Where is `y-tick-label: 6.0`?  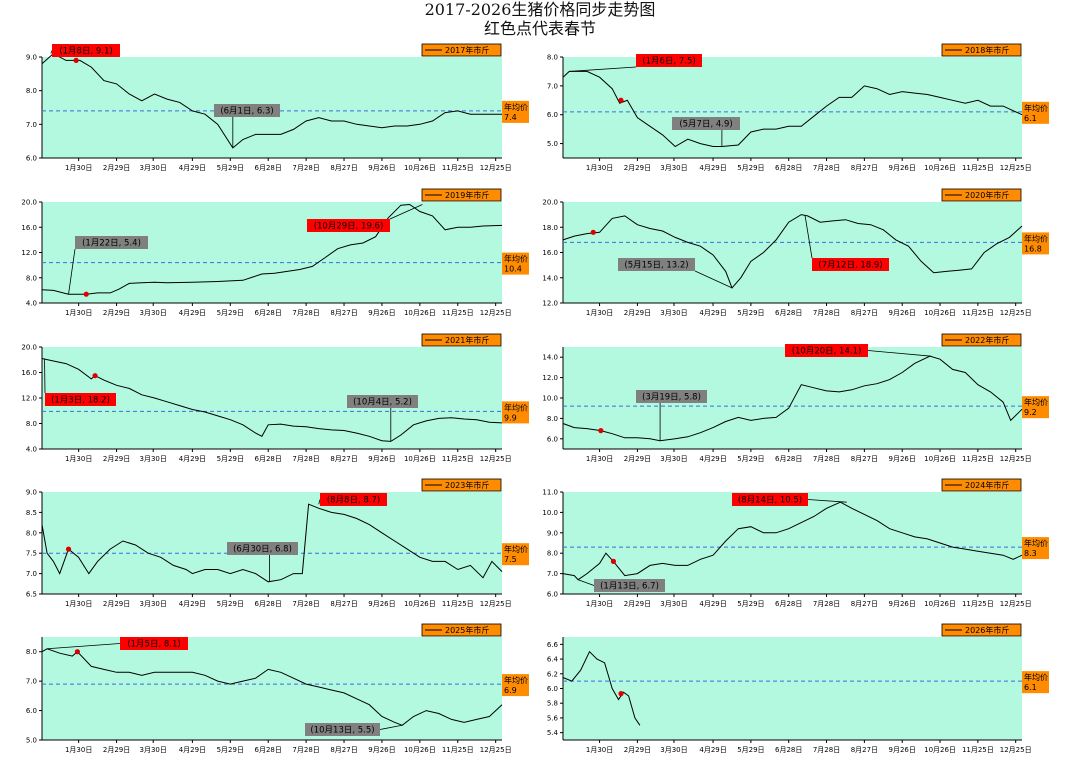 y-tick-label: 6.0 is located at coordinates (552, 115).